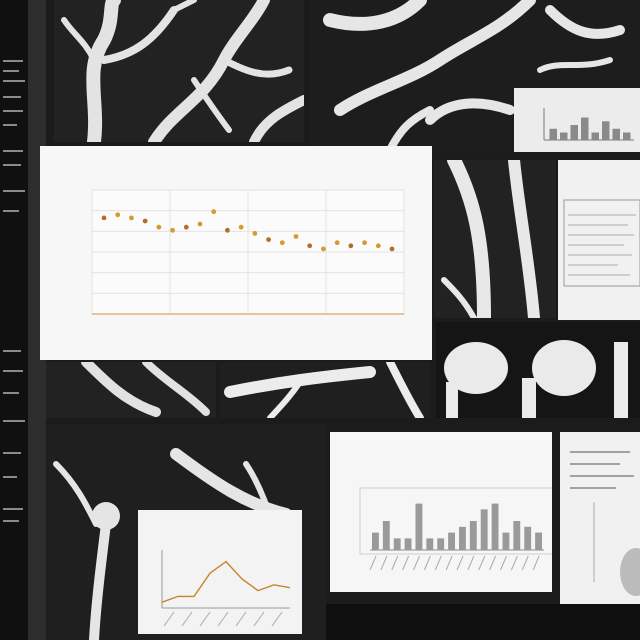 This screenshot has height=640, width=640. I want to click on bar-chart-card, so click(442, 512).